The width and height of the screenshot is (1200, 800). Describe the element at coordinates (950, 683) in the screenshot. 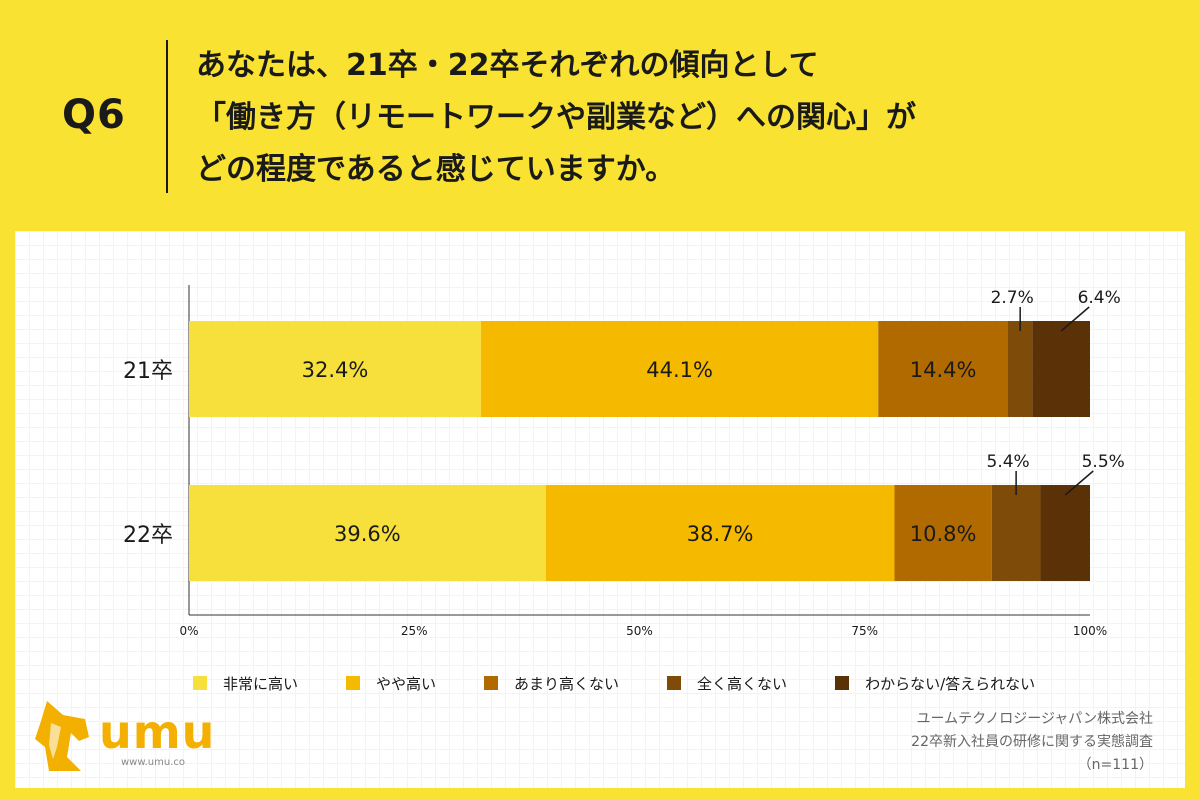

I see `legend-label: わからない/答えられない` at that location.